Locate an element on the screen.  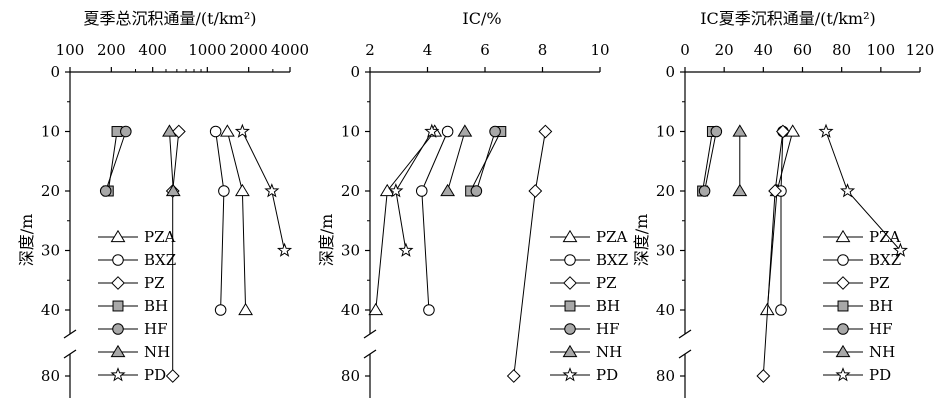
legend-item: HF is located at coordinates (133, 329).